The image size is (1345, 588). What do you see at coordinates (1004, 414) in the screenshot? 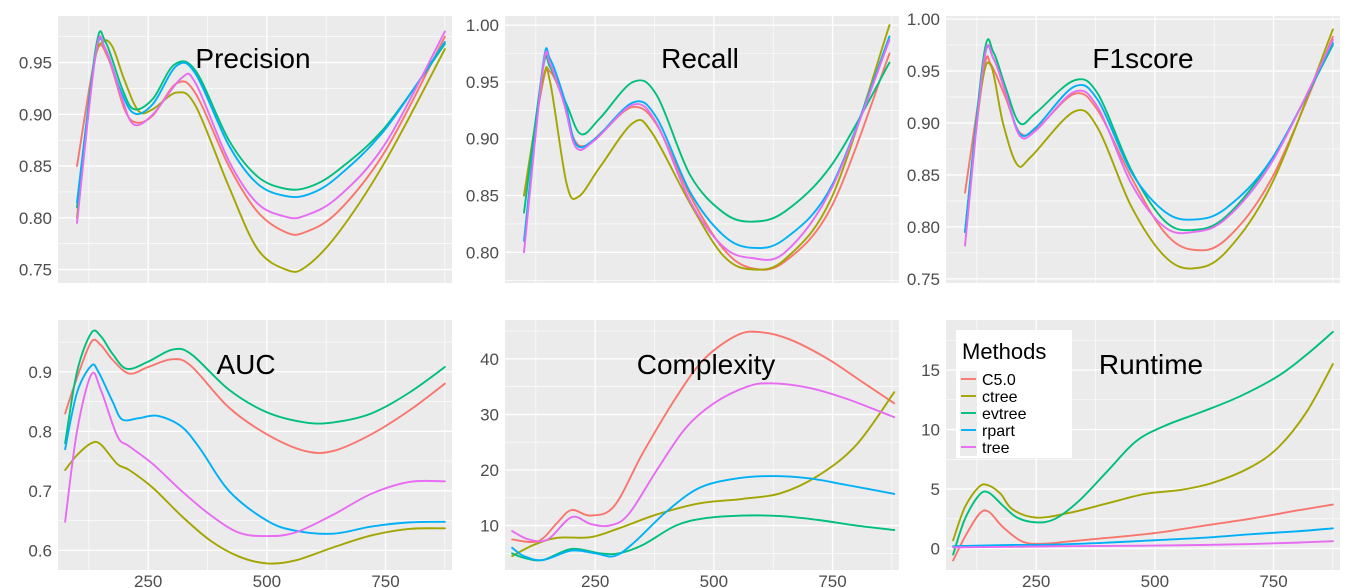
I see `legend-label: evtree` at bounding box center [1004, 414].